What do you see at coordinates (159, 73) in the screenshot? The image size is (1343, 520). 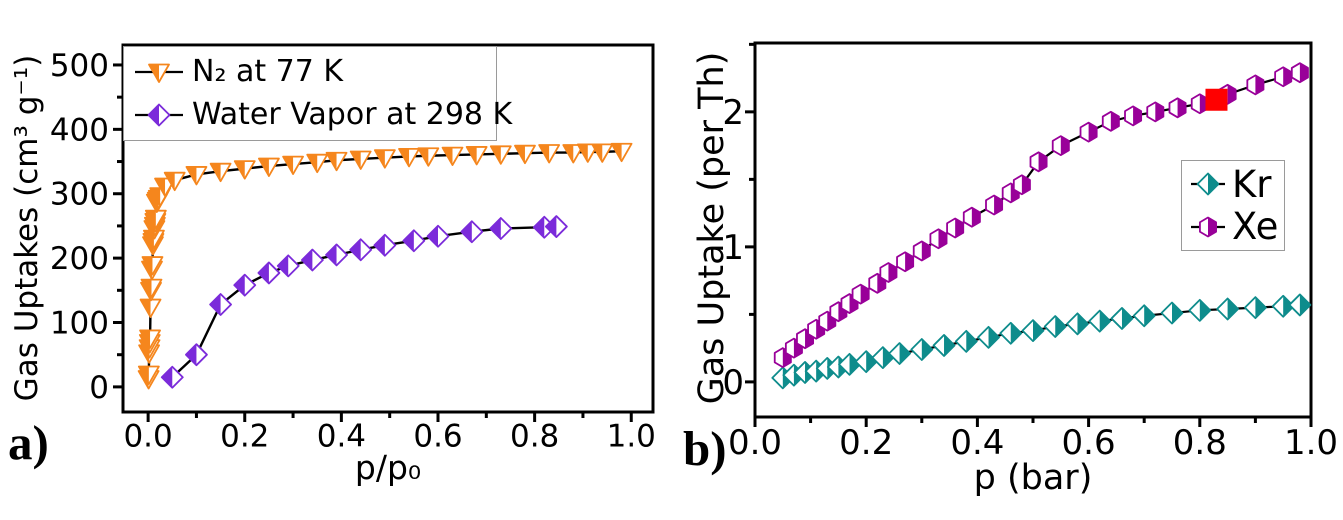 I see `n2-legend-marker-icon` at bounding box center [159, 73].